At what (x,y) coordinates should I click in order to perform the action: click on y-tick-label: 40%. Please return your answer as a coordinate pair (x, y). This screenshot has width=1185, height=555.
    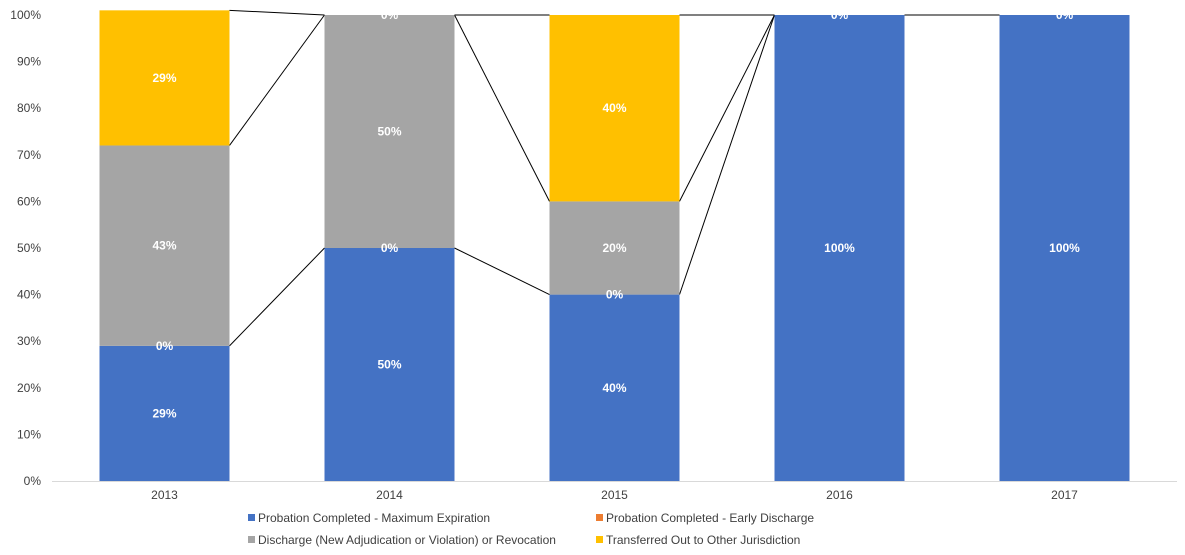
    Looking at the image, I should click on (29, 295).